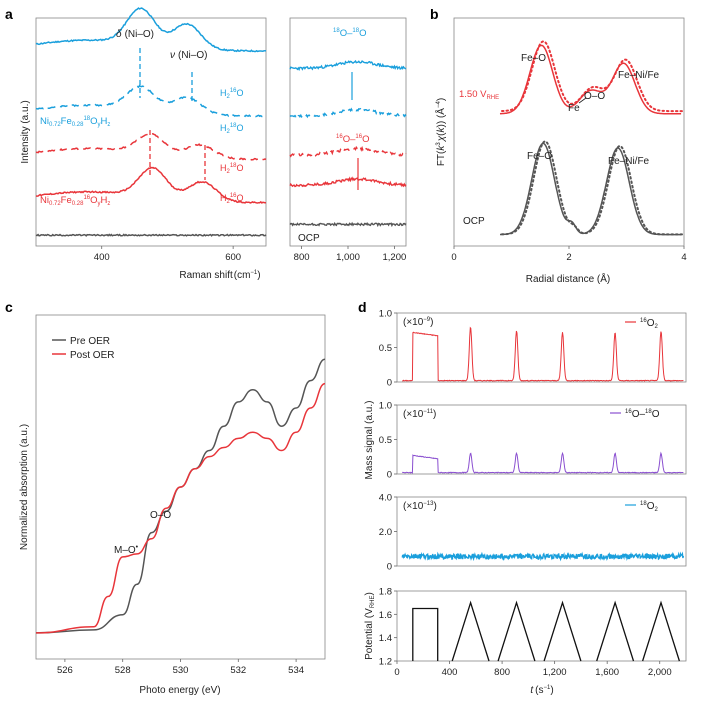 The width and height of the screenshot is (703, 703). I want to click on d-ylabel-potential-text: Potential (V, so click(369, 634).